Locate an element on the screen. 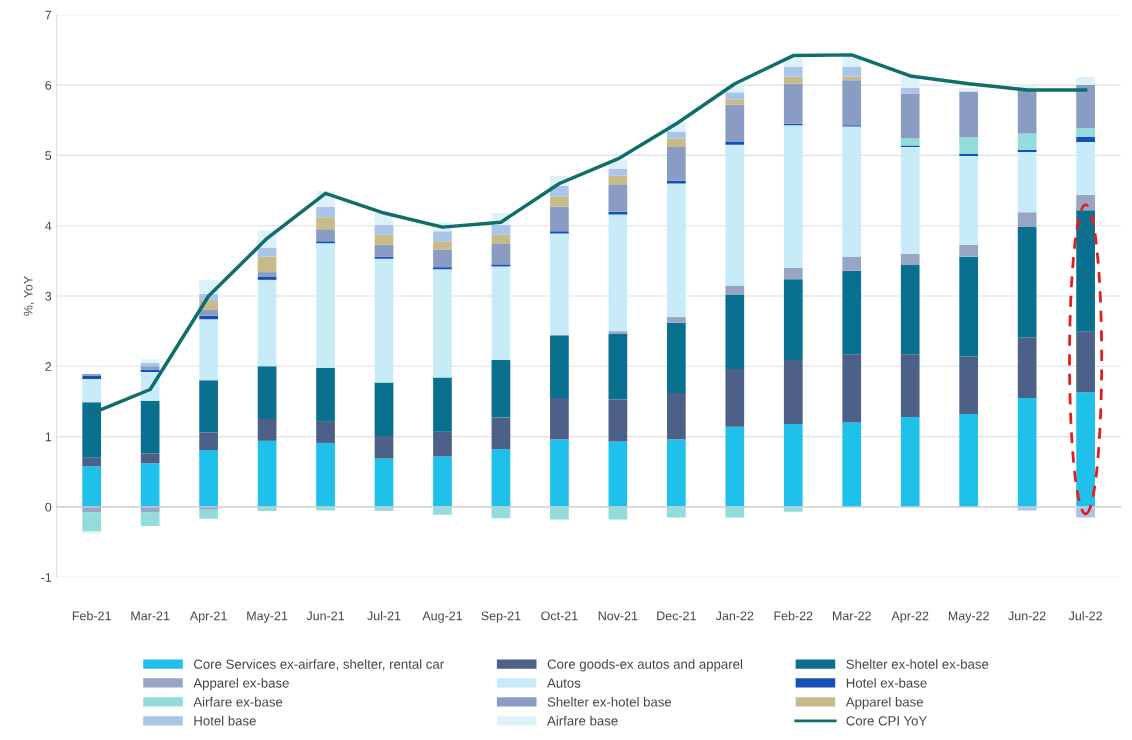 This screenshot has height=740, width=1132. x-tick-label: Apr-21 is located at coordinates (208, 617).